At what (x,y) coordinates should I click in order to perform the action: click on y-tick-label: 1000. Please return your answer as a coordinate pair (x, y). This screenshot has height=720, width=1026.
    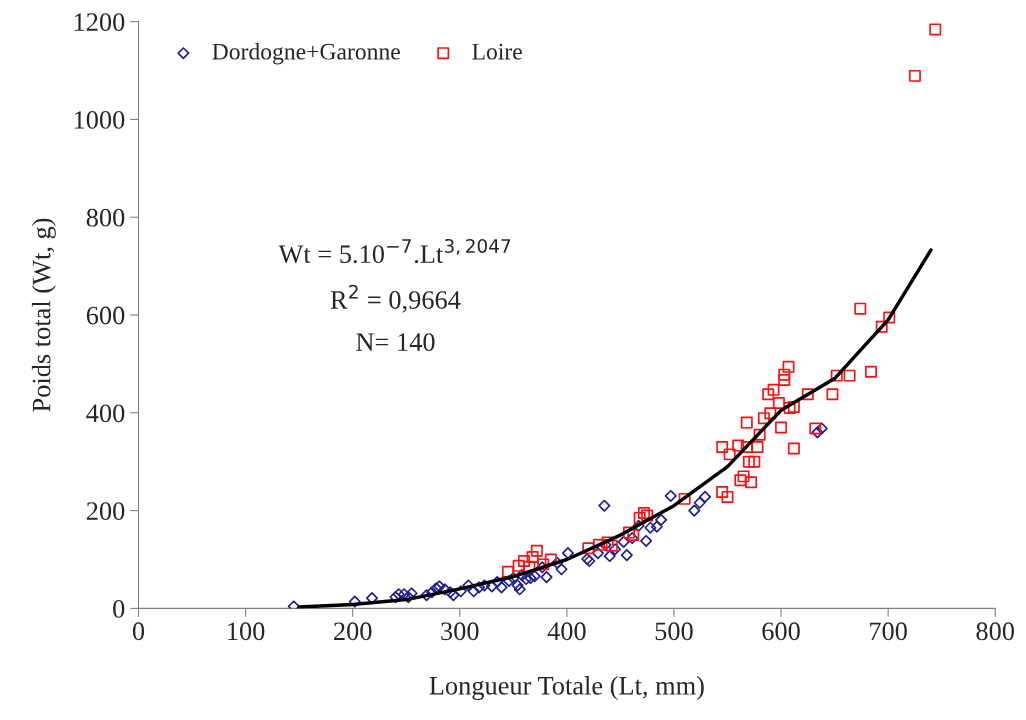
    Looking at the image, I should click on (99, 120).